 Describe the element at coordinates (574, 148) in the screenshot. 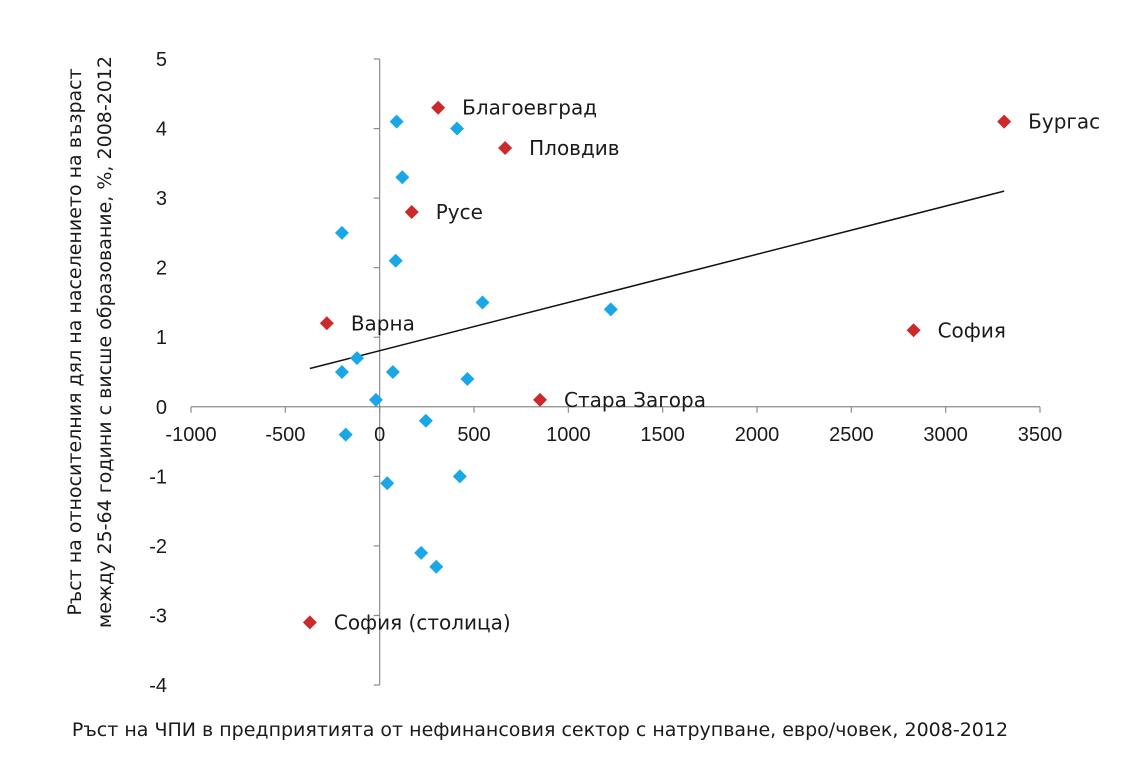

I see `data-point-label: Пловдив` at that location.